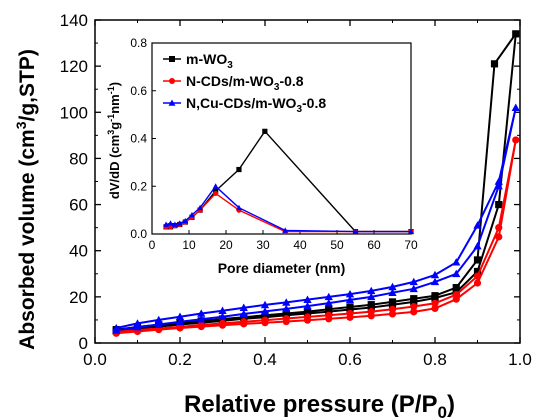  Describe the element at coordinates (374, 245) in the screenshot. I see `inset-x-tick-label: 60` at that location.